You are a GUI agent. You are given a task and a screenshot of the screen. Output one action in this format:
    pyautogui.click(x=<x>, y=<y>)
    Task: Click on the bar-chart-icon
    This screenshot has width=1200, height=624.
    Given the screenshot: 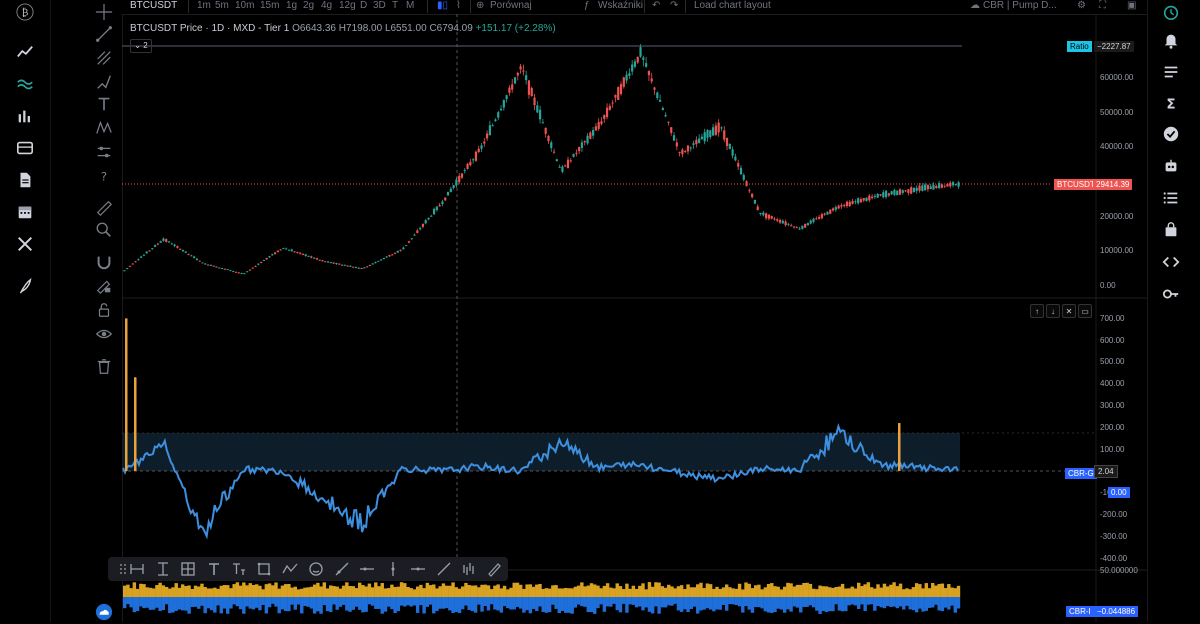 What is the action you would take?
    pyautogui.click(x=25, y=116)
    